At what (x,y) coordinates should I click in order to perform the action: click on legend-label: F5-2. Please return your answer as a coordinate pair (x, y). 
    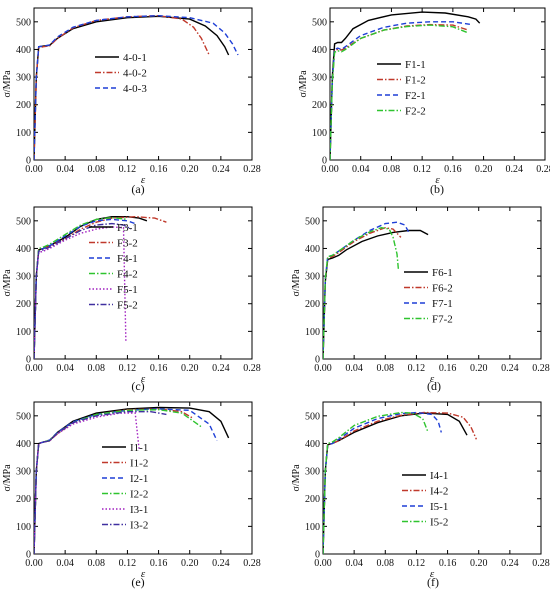
    Looking at the image, I should click on (127, 306).